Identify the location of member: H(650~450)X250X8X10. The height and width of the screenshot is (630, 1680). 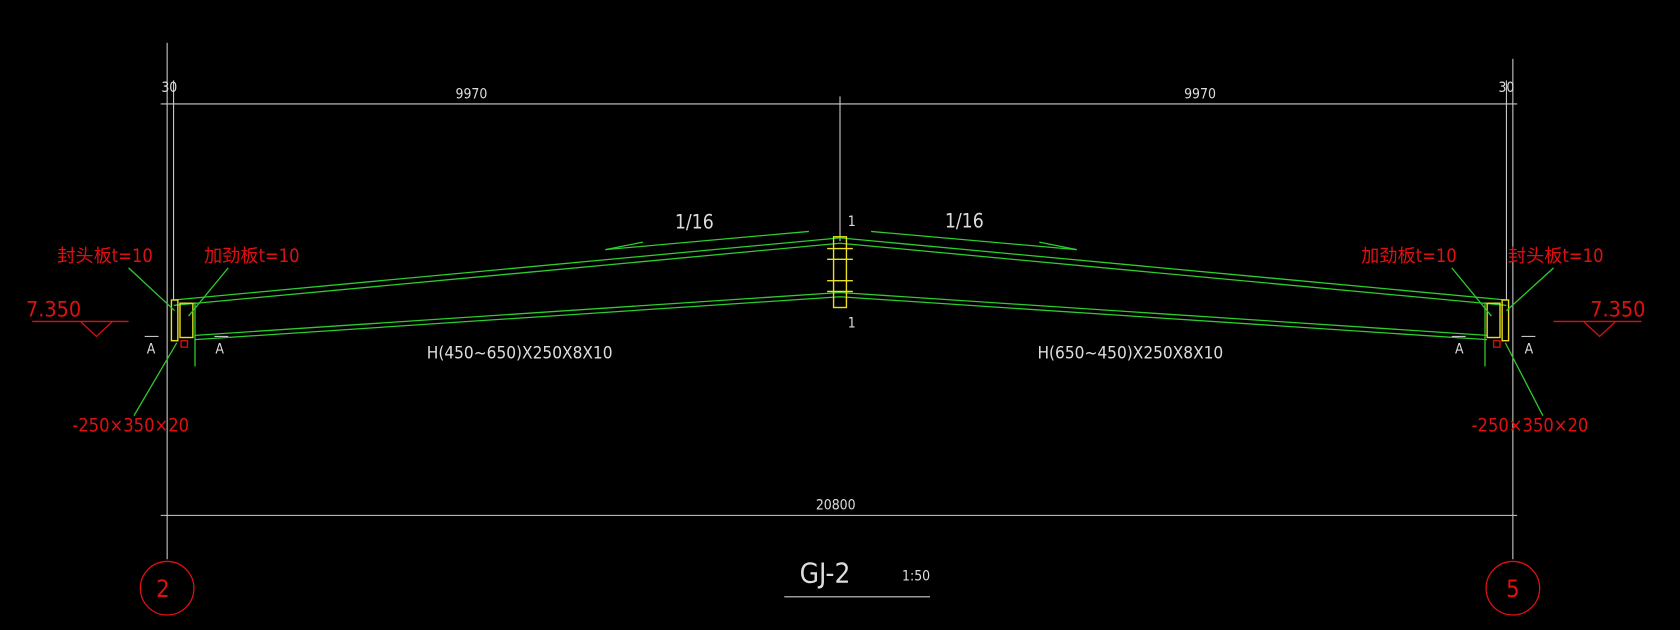
(1130, 354).